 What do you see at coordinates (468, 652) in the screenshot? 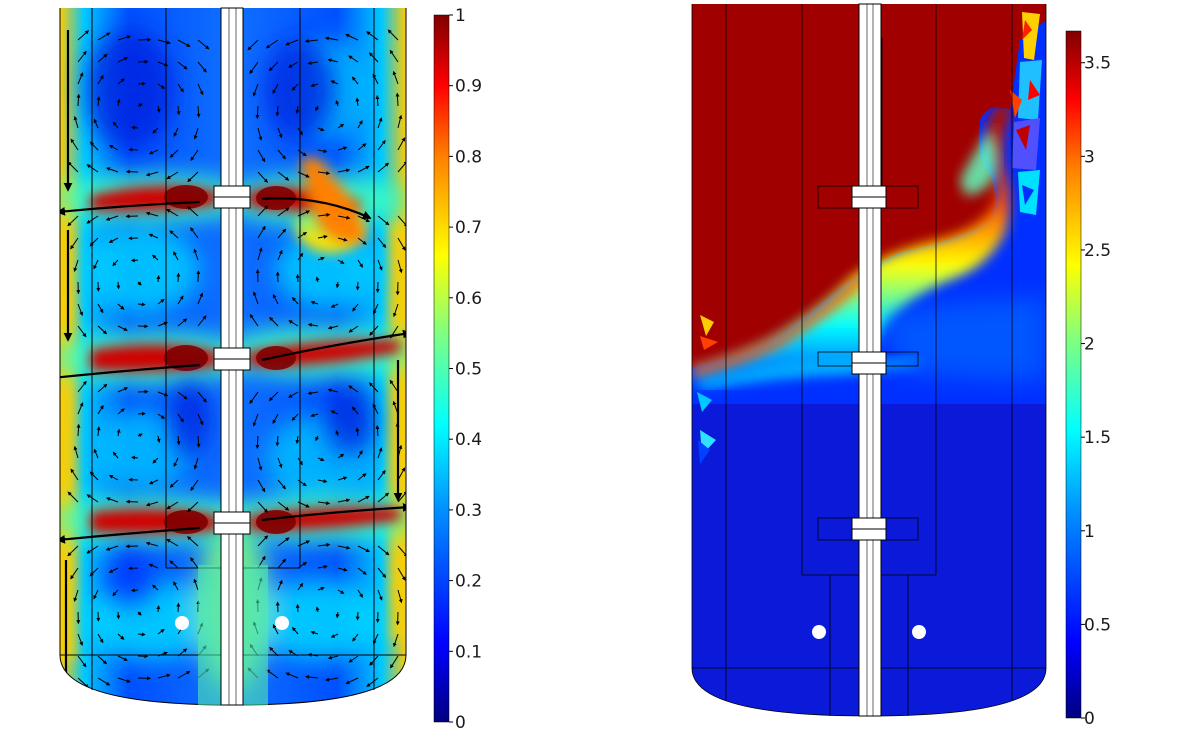
I see `colorbar-tick-label: 0.1` at bounding box center [468, 652].